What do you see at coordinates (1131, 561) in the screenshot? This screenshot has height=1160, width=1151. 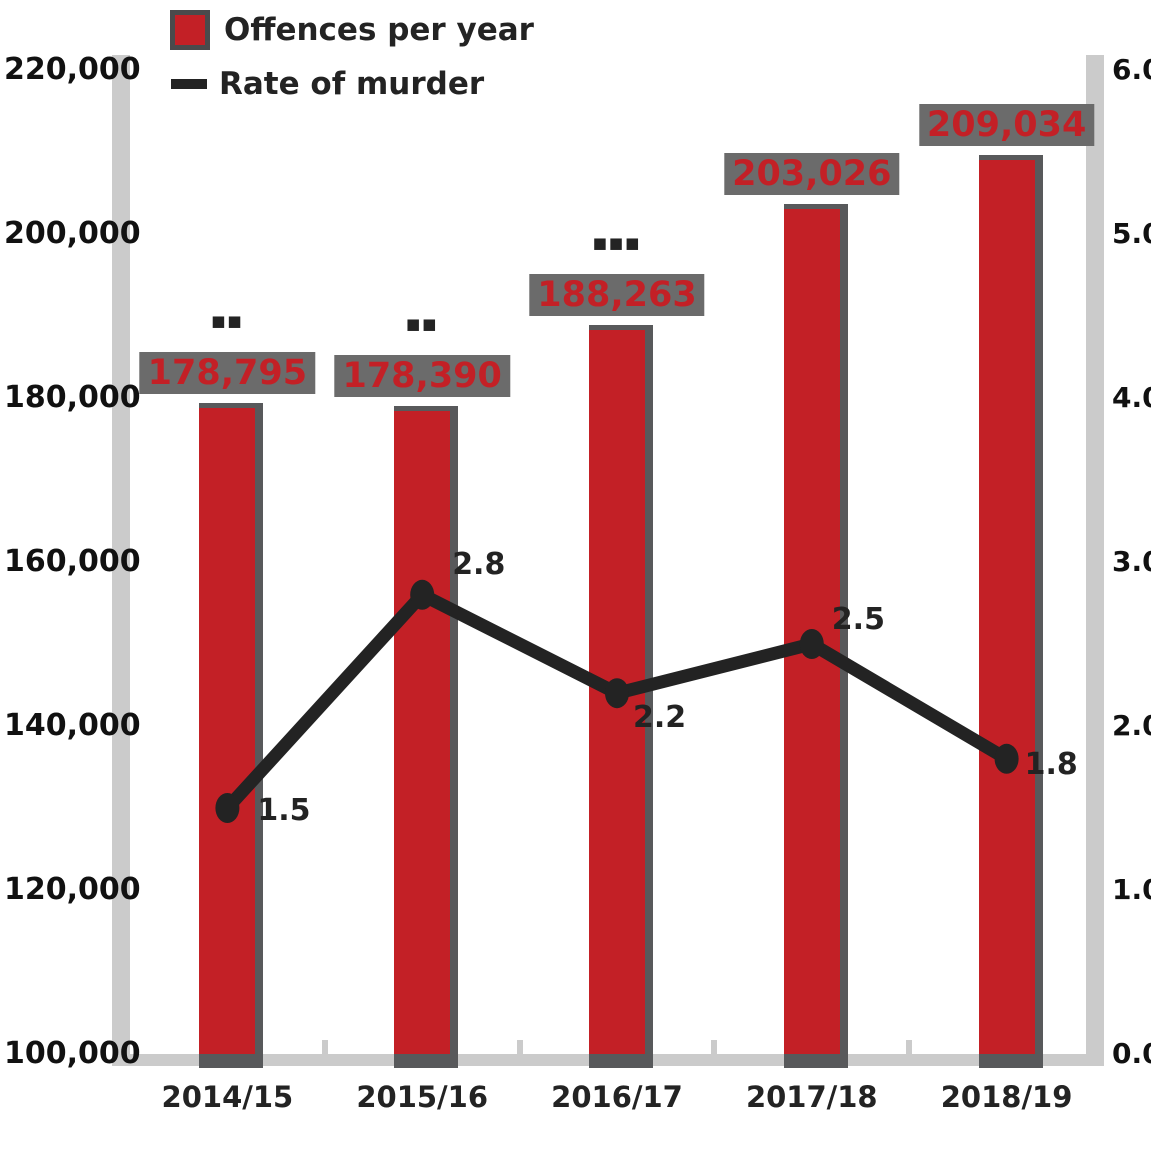 I see `y-right-tick-label: 3.0` at bounding box center [1131, 561].